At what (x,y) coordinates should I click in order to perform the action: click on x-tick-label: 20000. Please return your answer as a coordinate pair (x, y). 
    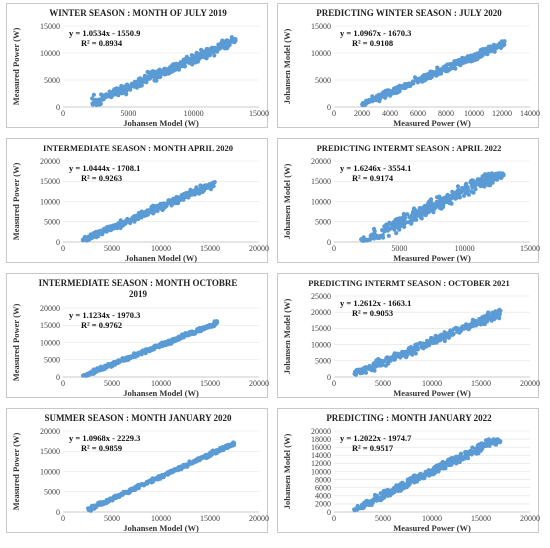
    Looking at the image, I should click on (530, 518).